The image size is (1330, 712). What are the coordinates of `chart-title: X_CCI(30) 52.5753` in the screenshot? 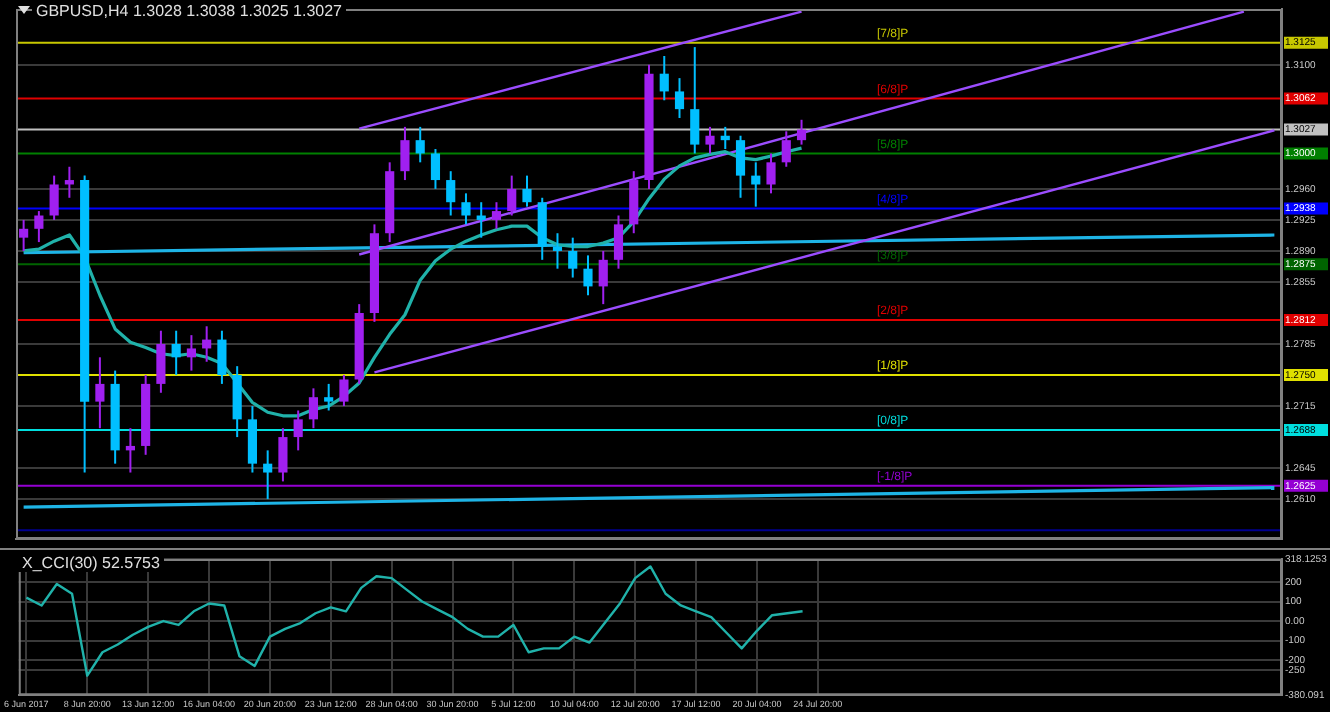 It's located at (91, 563).